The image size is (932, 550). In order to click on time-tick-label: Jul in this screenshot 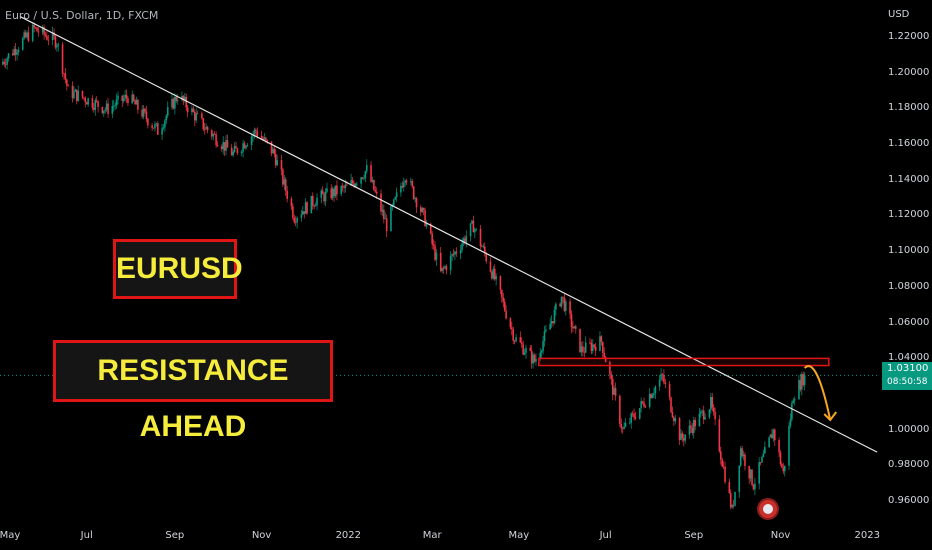, I will do `click(605, 535)`.